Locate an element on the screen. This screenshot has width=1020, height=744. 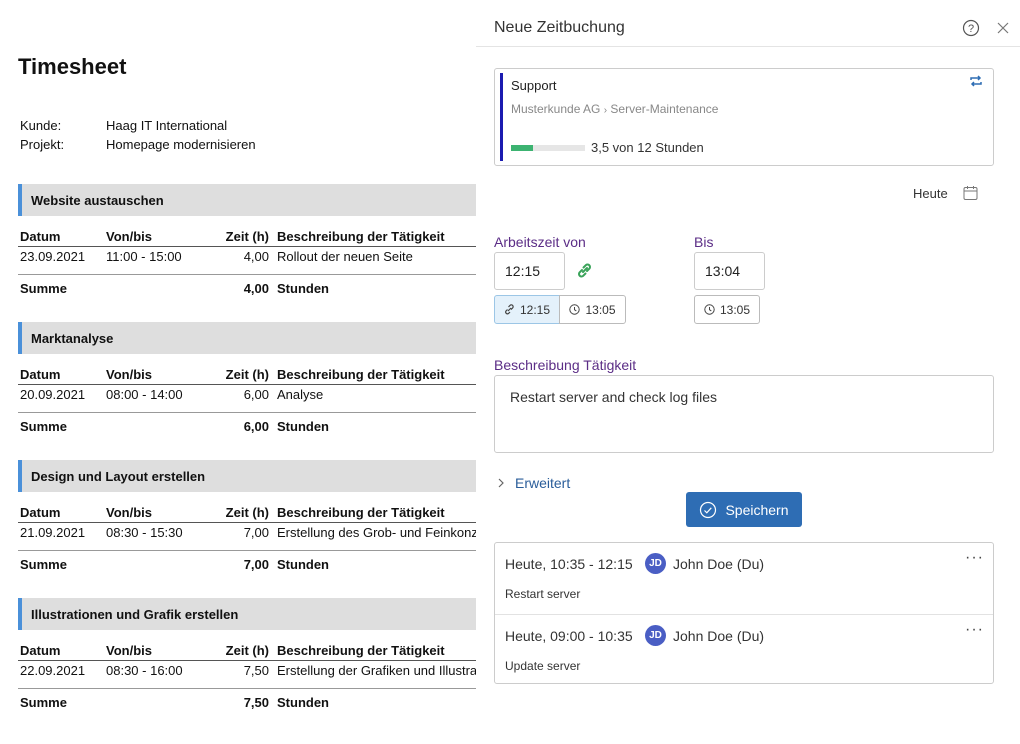
progress-fill is located at coordinates (522, 148).